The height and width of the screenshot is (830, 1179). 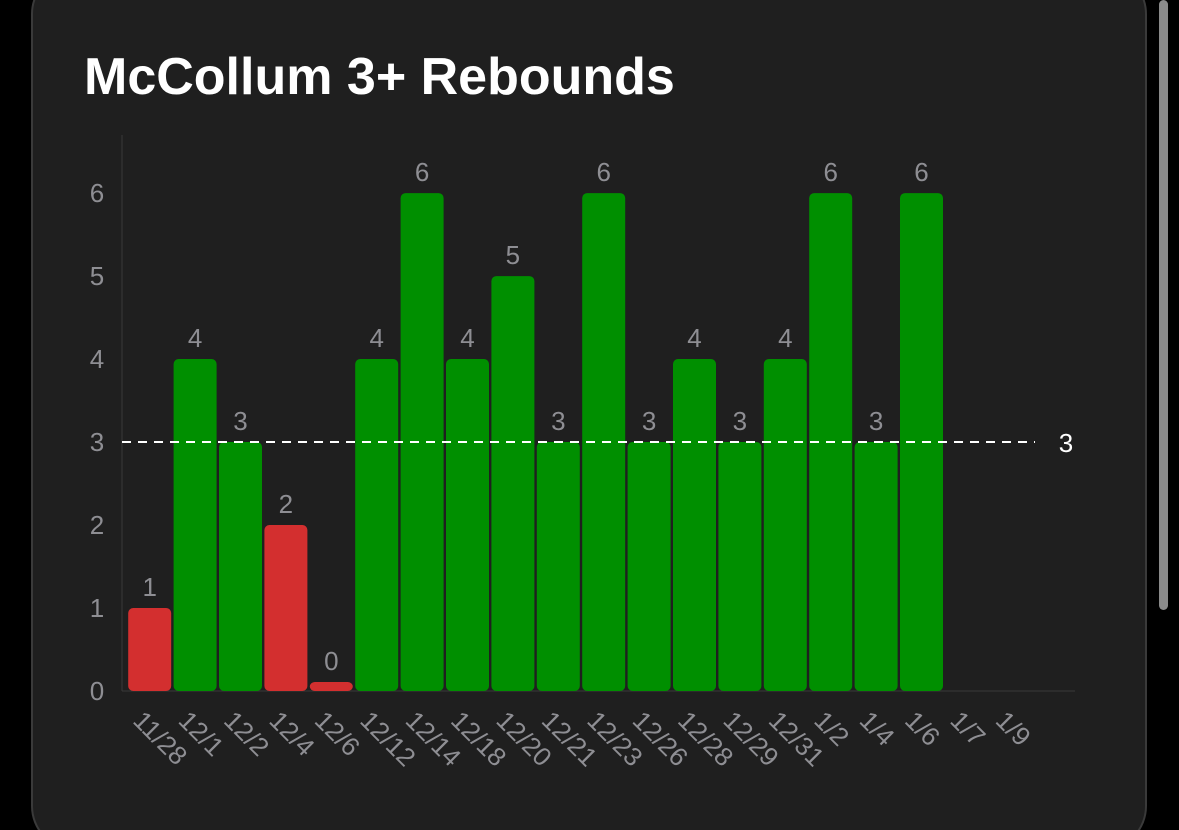 What do you see at coordinates (97, 193) in the screenshot?
I see `y-tick-label: 6` at bounding box center [97, 193].